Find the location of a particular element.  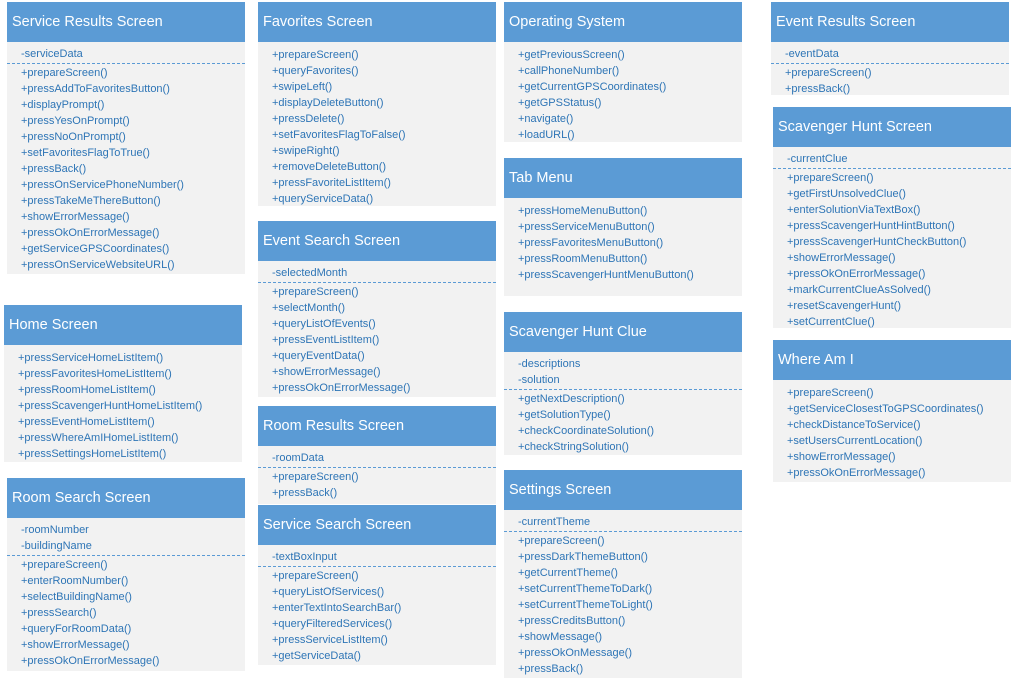

method-row: +getServiceClosestToGPSCoordinates() is located at coordinates (885, 409).